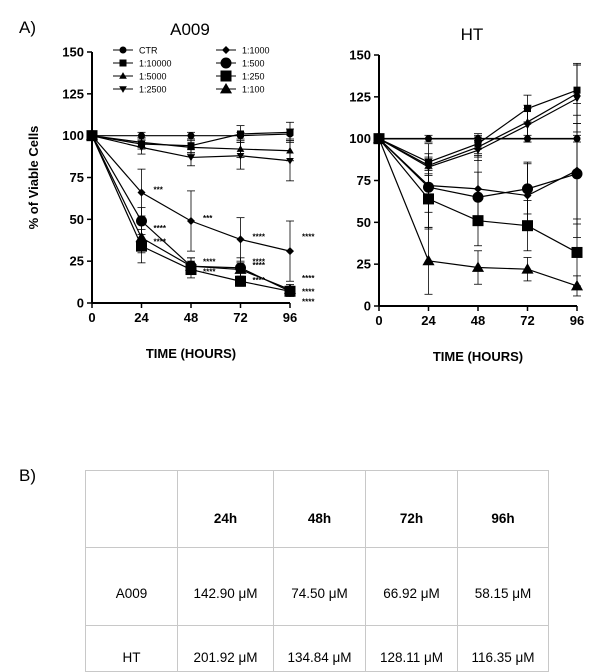 This screenshot has width=600, height=672. I want to click on legend-label: 1:2500, so click(153, 90).